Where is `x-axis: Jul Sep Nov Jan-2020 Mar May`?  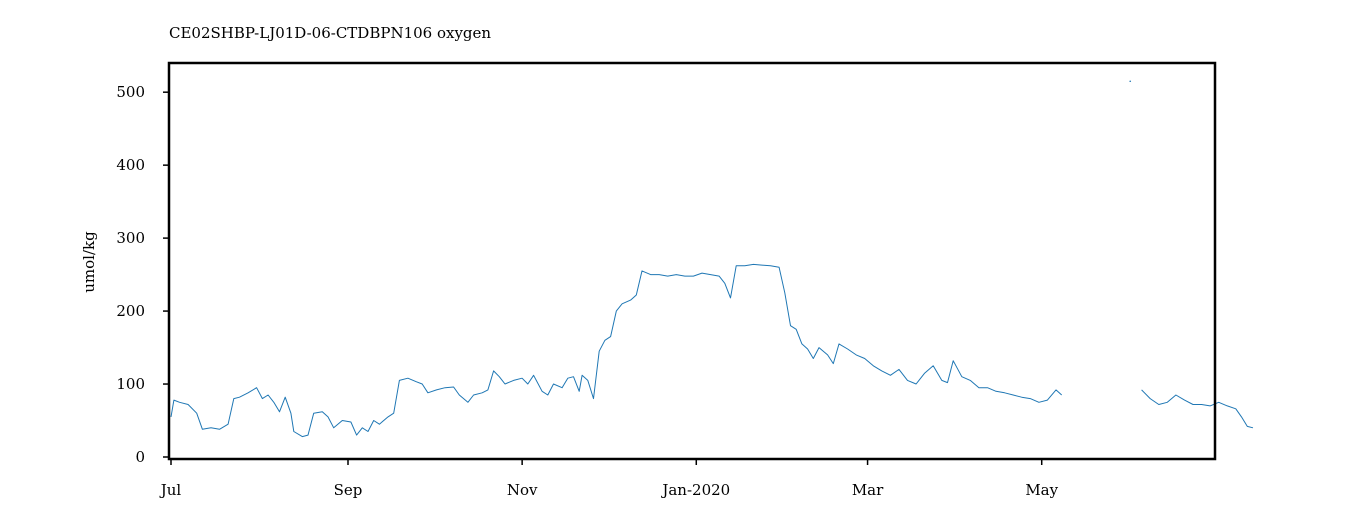 x-axis: Jul Sep Nov Jan-2020 Mar May is located at coordinates (609, 479).